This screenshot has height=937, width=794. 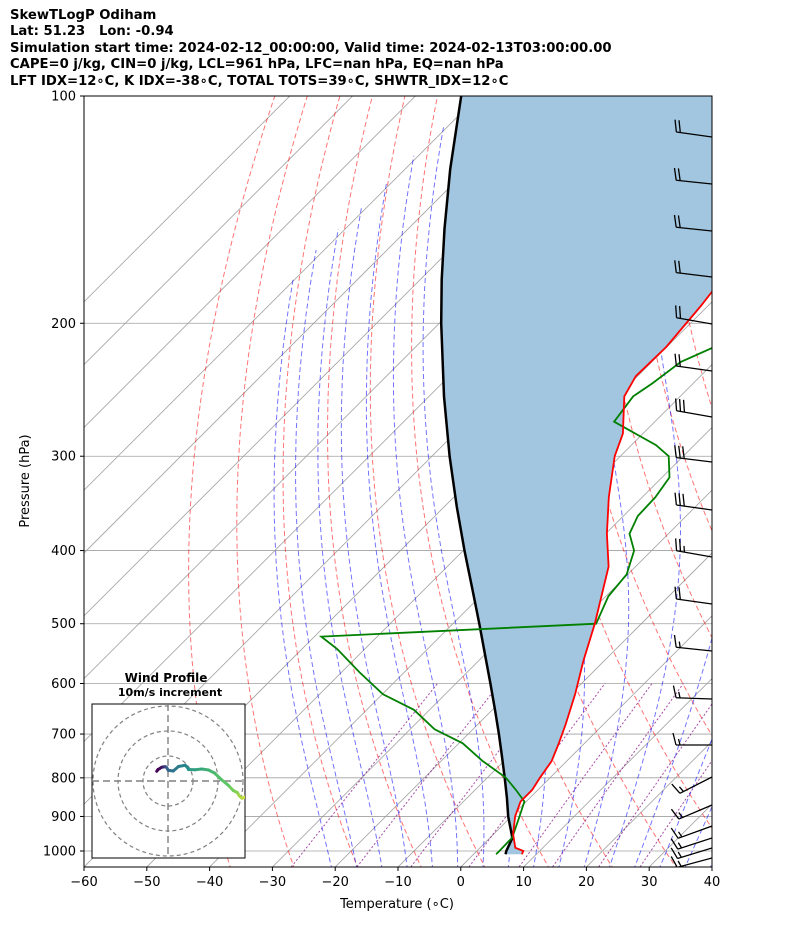 What do you see at coordinates (586, 882) in the screenshot?
I see `x-tick-label: 20` at bounding box center [586, 882].